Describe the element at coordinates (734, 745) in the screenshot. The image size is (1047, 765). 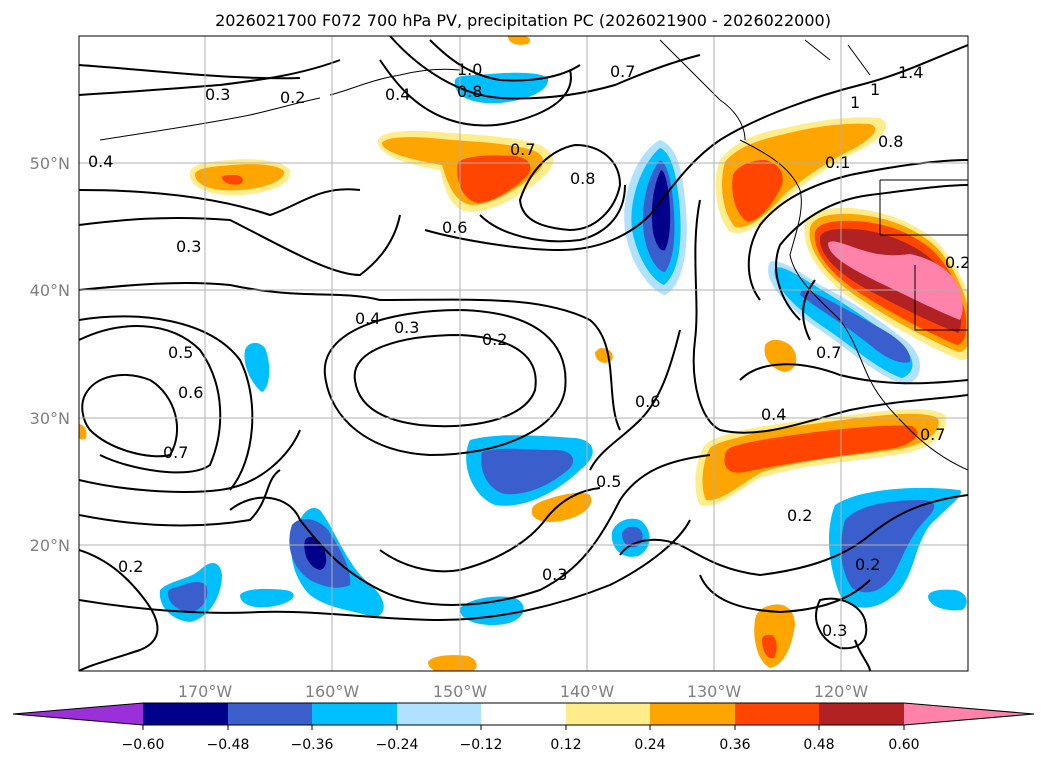
I see `colorbar-tick-label: 0.36` at that location.